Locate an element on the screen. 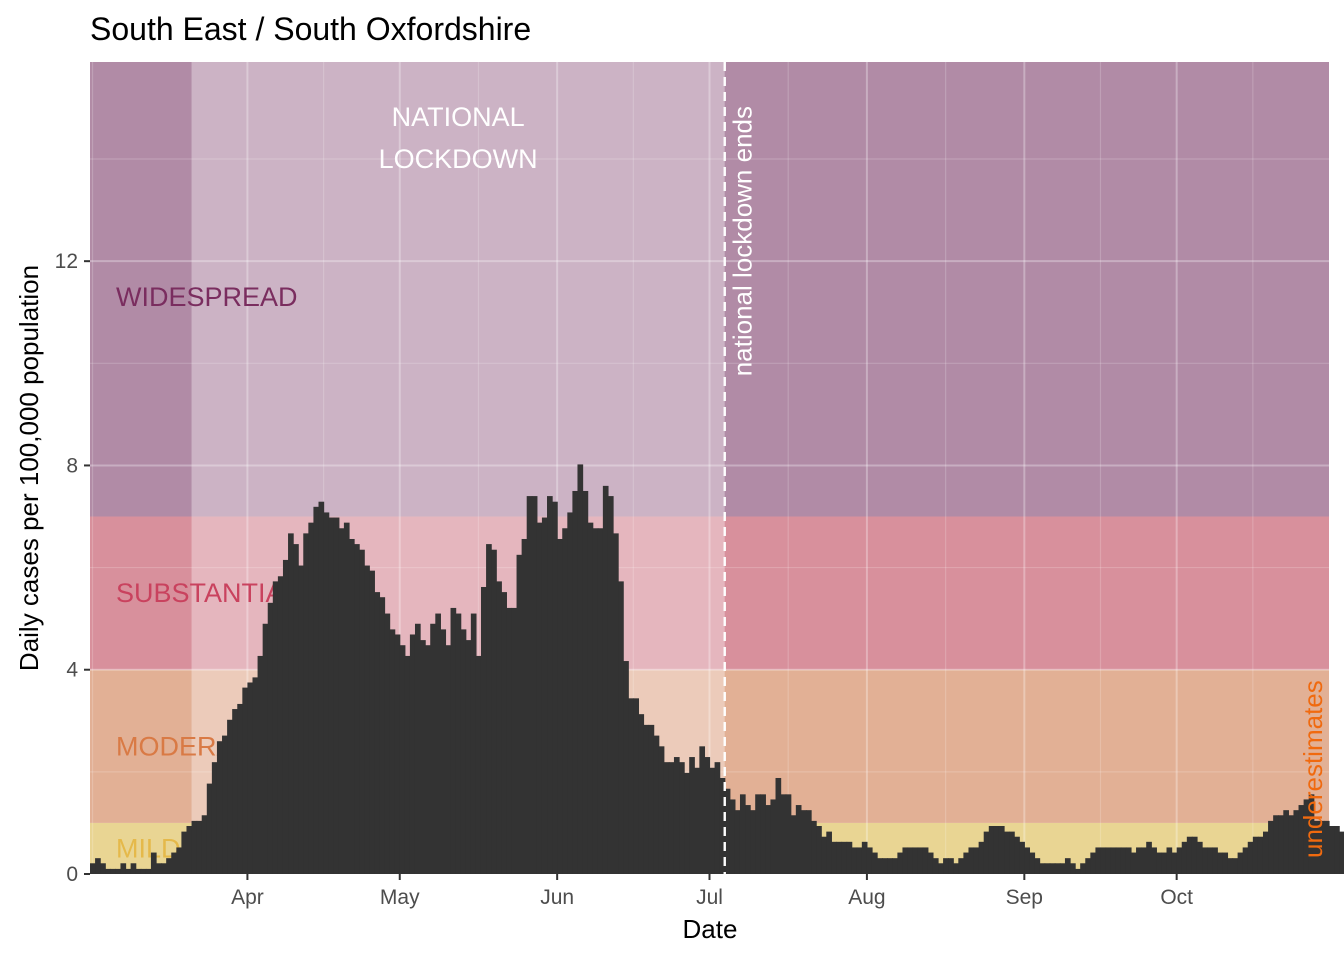 The image size is (1344, 960). x-tick-label: Jun is located at coordinates (557, 897).